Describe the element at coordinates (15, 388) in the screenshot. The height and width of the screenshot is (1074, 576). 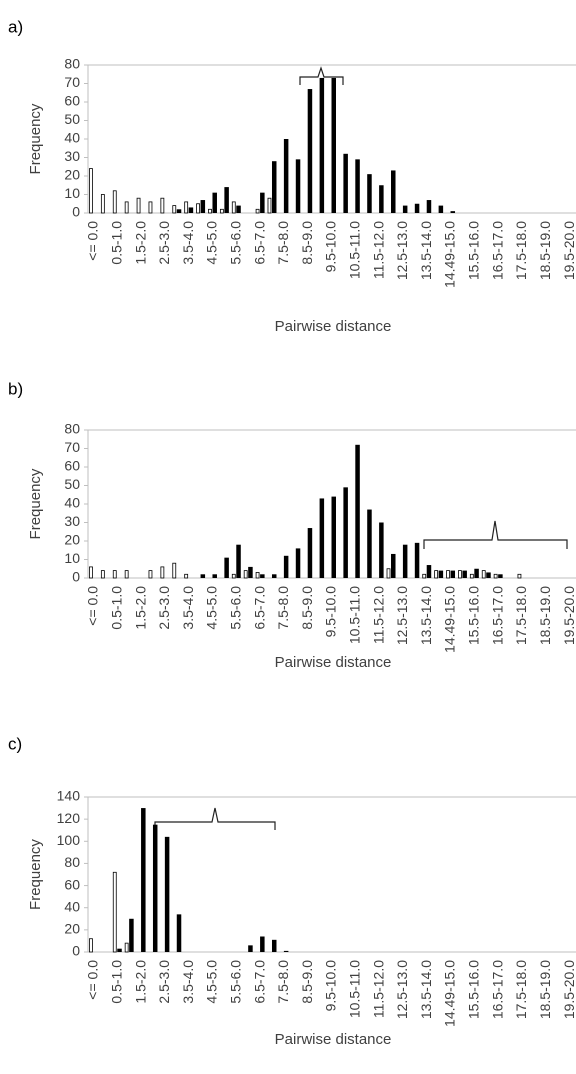
I see `panel-label: b)` at that location.